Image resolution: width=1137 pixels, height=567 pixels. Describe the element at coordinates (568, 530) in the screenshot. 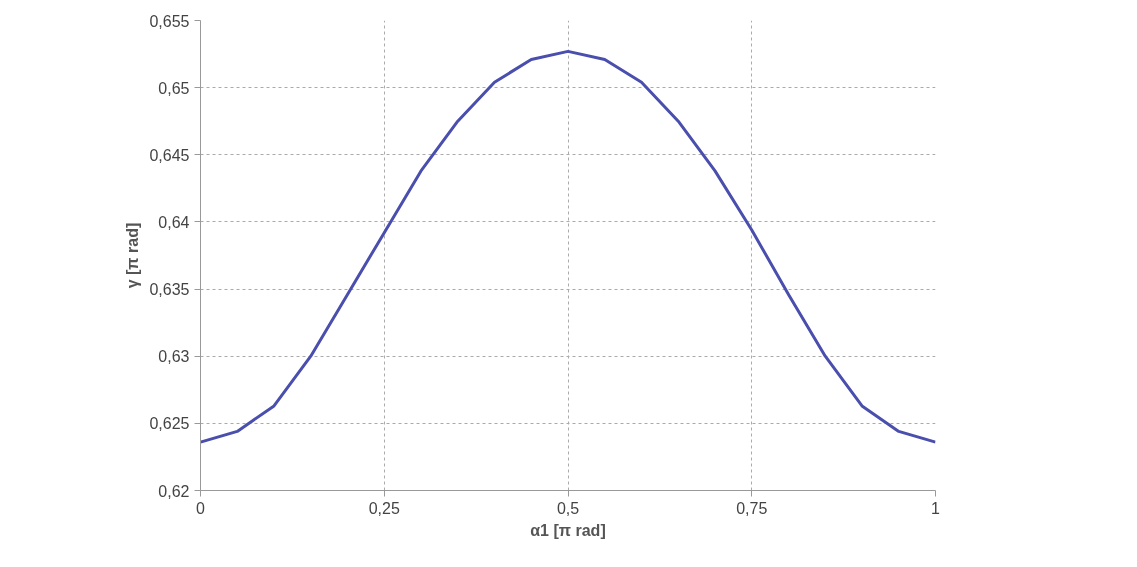

I see `x-axis-title: α1 [π rad]` at that location.